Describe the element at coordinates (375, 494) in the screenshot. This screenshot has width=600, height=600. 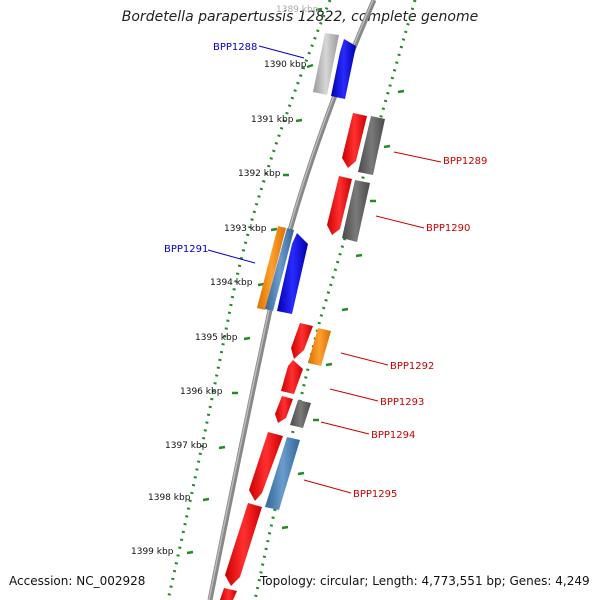
I see `gene-label-bpp1295: BPP1295` at that location.